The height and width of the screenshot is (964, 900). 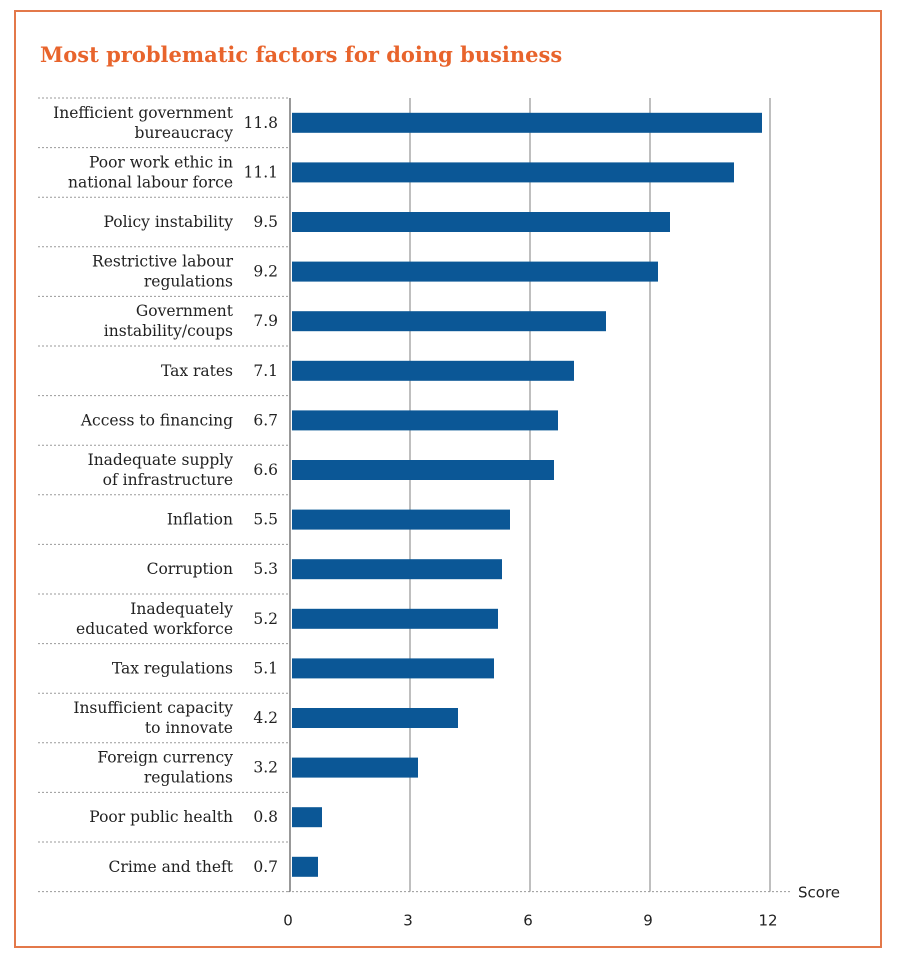 I want to click on value-label: 4.2, so click(x=265, y=718).